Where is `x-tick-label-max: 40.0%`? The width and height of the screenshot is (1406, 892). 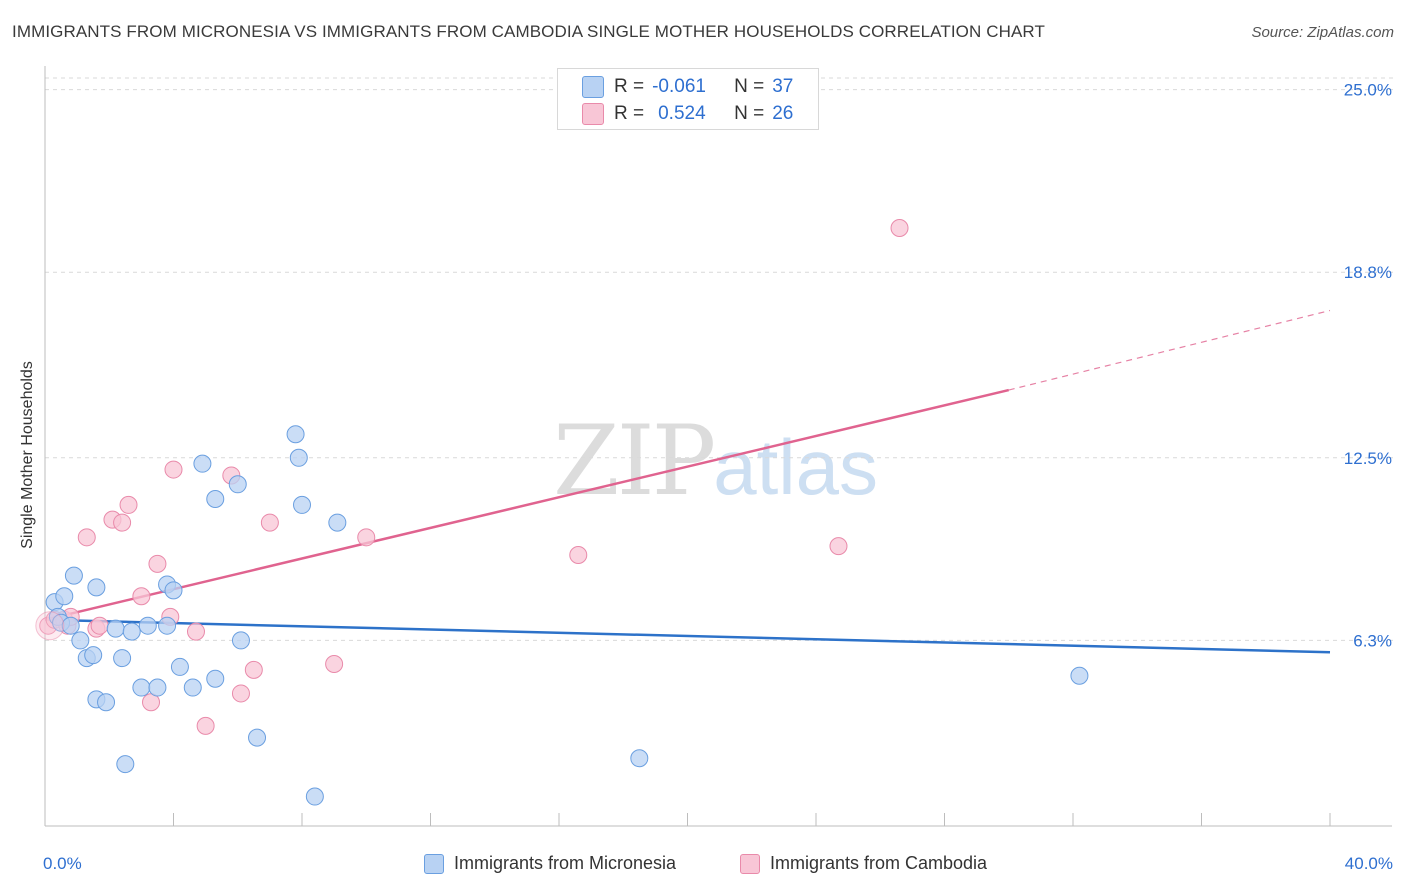
x-tick-label-max: 40.0% is located at coordinates (1369, 863).